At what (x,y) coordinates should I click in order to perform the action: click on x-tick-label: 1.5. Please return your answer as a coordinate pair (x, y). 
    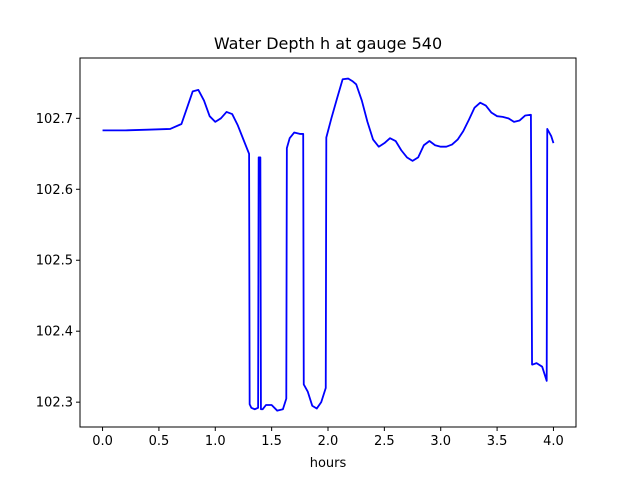
    Looking at the image, I should click on (271, 441).